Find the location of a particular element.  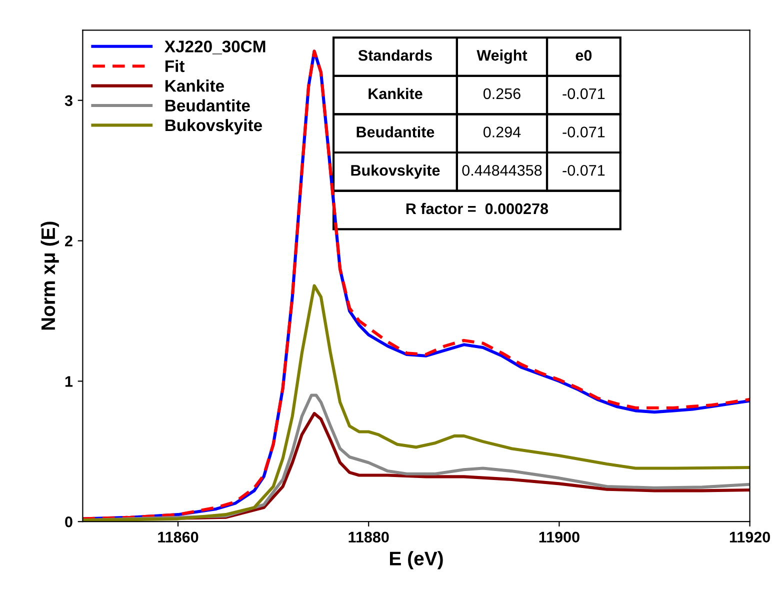

legend-label: Kankite is located at coordinates (194, 86).